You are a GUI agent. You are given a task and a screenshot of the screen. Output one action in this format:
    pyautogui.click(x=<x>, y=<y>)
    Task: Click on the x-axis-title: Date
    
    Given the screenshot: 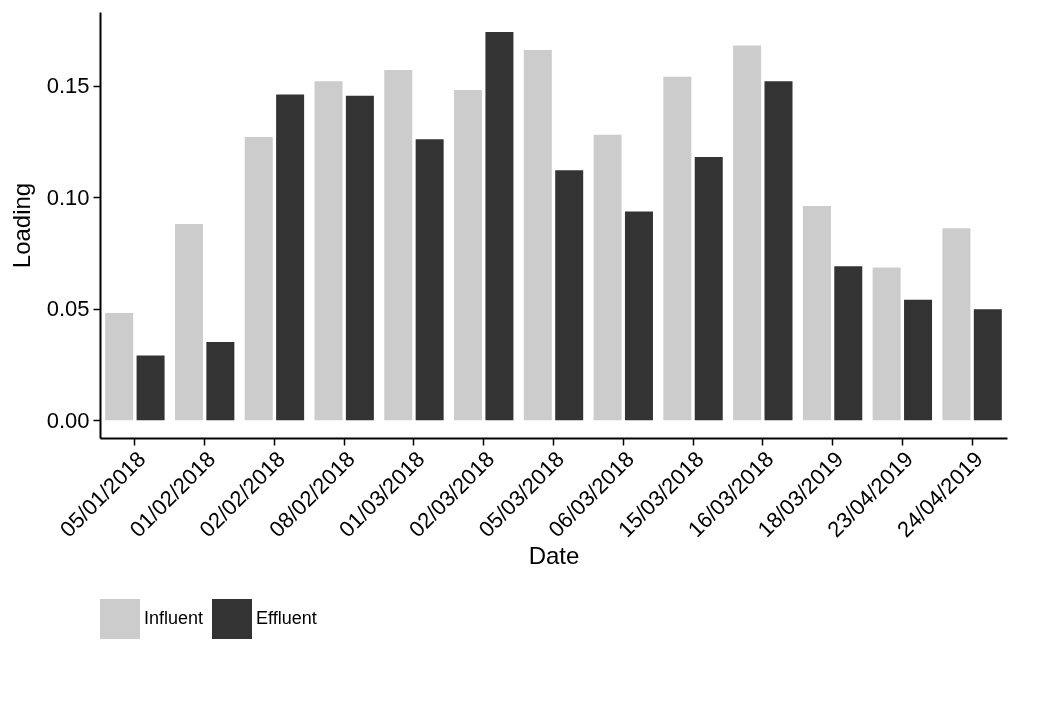 What is the action you would take?
    pyautogui.click(x=554, y=556)
    